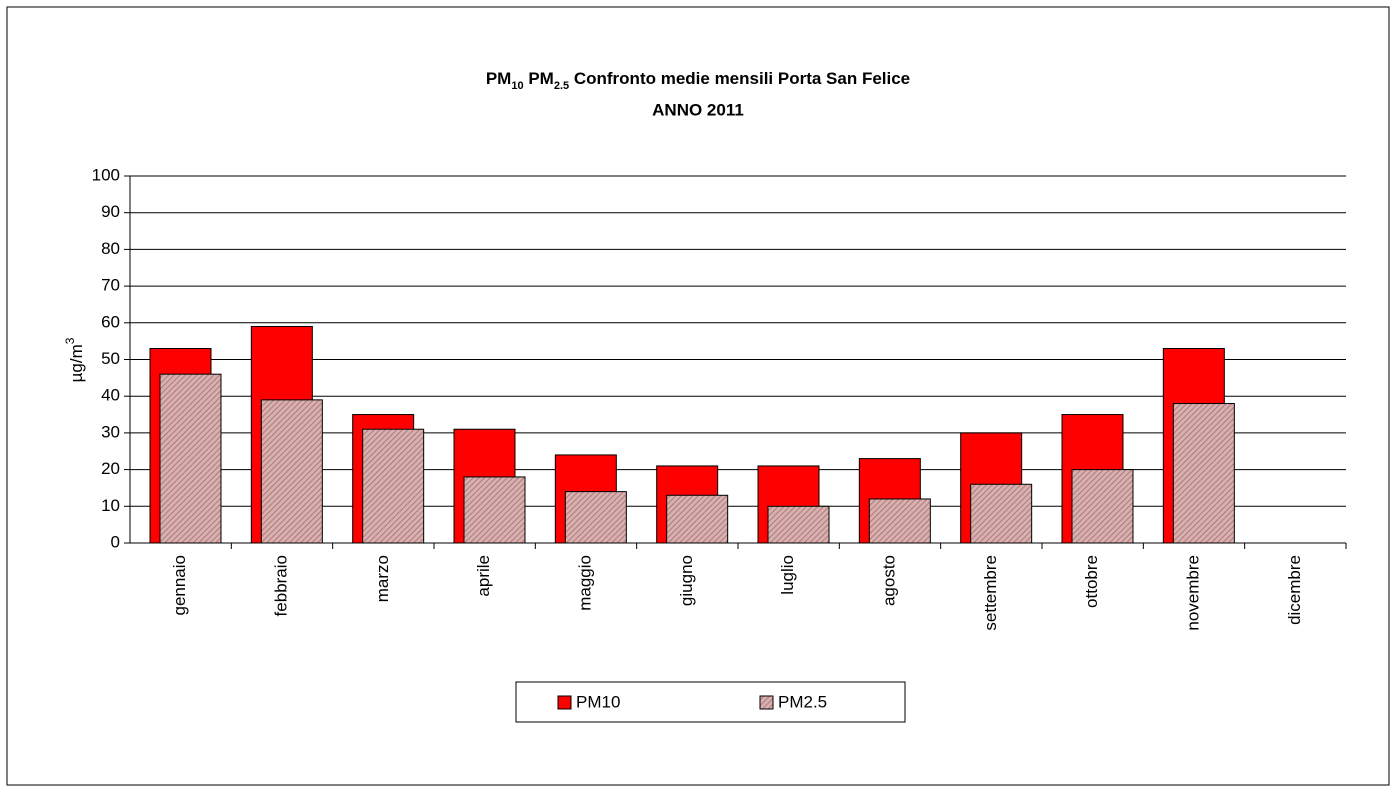  What do you see at coordinates (106, 174) in the screenshot?
I see `y-tick-label: 100` at bounding box center [106, 174].